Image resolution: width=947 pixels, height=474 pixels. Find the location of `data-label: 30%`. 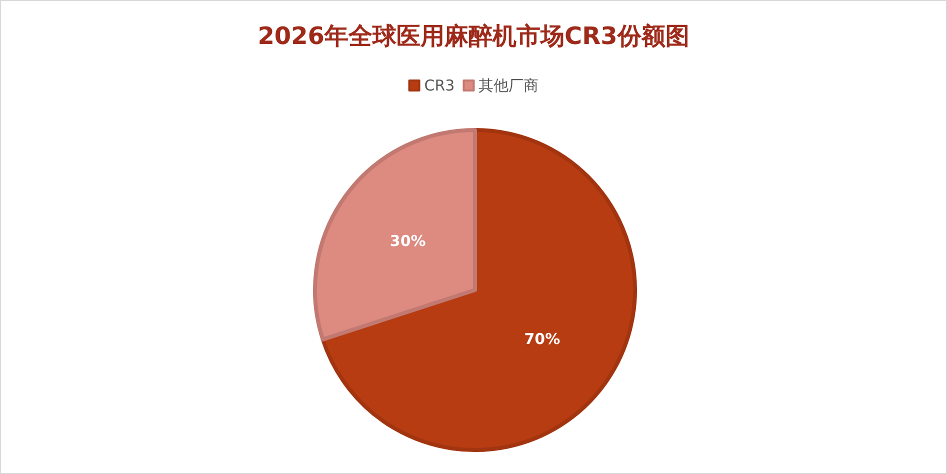

data-label: 30% is located at coordinates (408, 241).